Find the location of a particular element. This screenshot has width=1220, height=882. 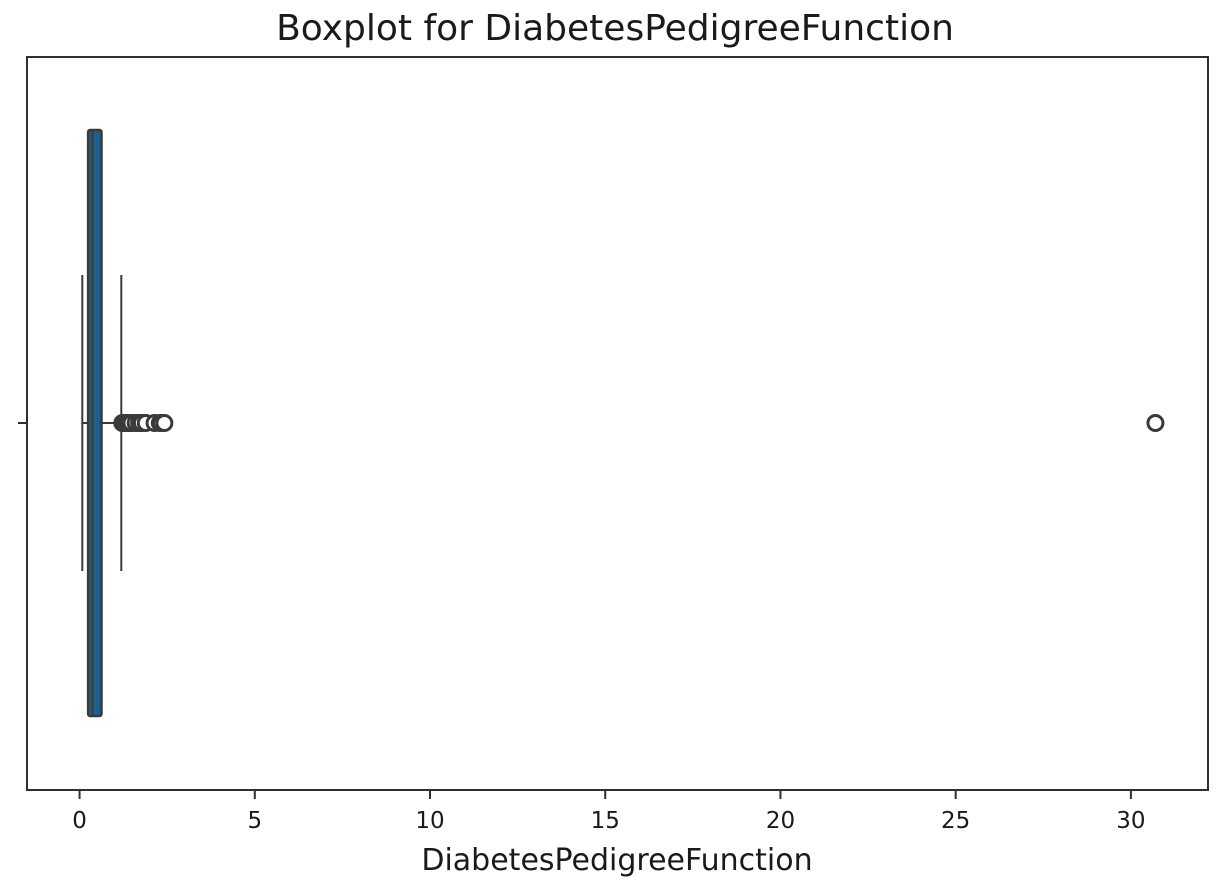

x-axis: 0 5 10 15 20 25 30 is located at coordinates (609, 812).